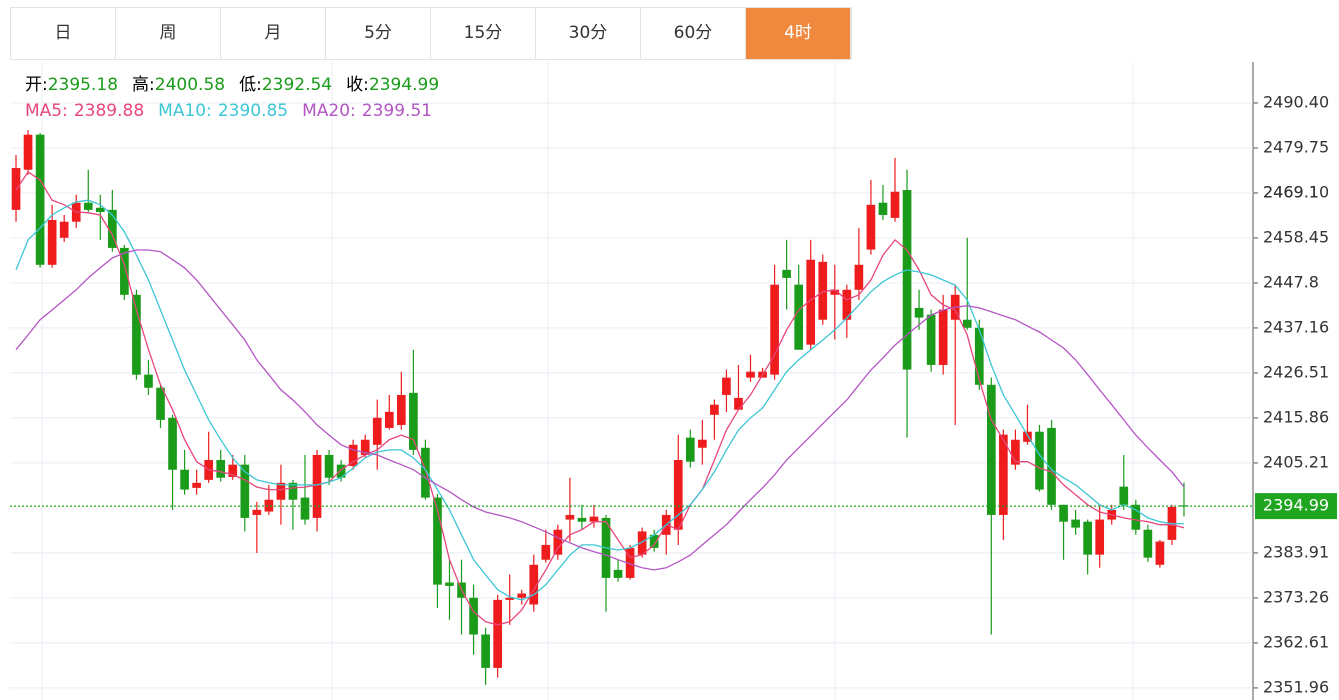 This screenshot has width=1339, height=700. I want to click on y-tick-label: 2426.51, so click(1296, 371).